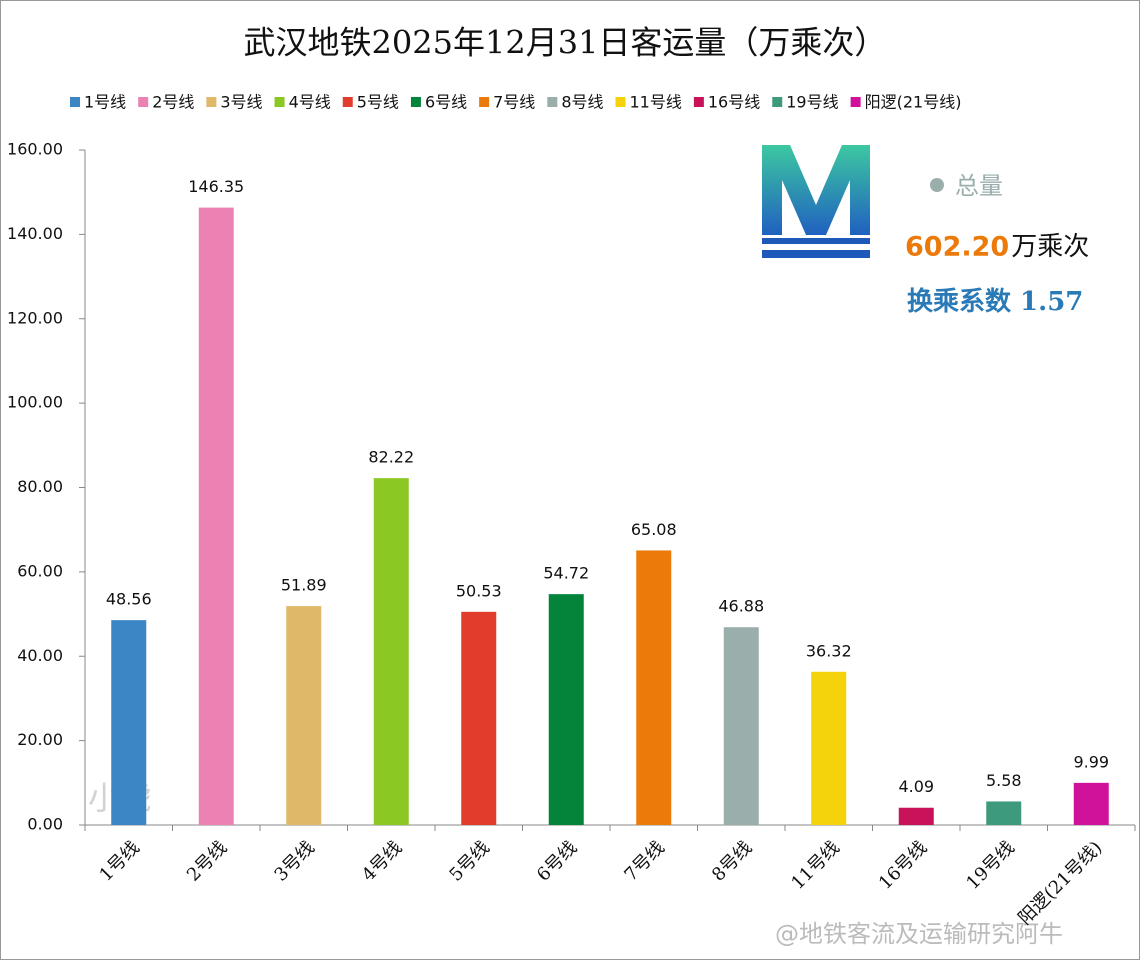 Image resolution: width=1140 pixels, height=960 pixels. I want to click on y-tick-label: 0.00, so click(45, 824).